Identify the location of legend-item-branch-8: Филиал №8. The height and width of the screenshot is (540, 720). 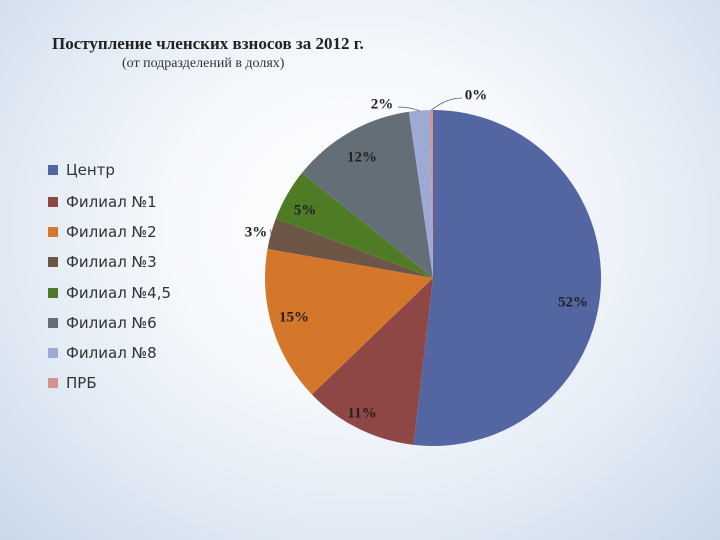
(138, 353).